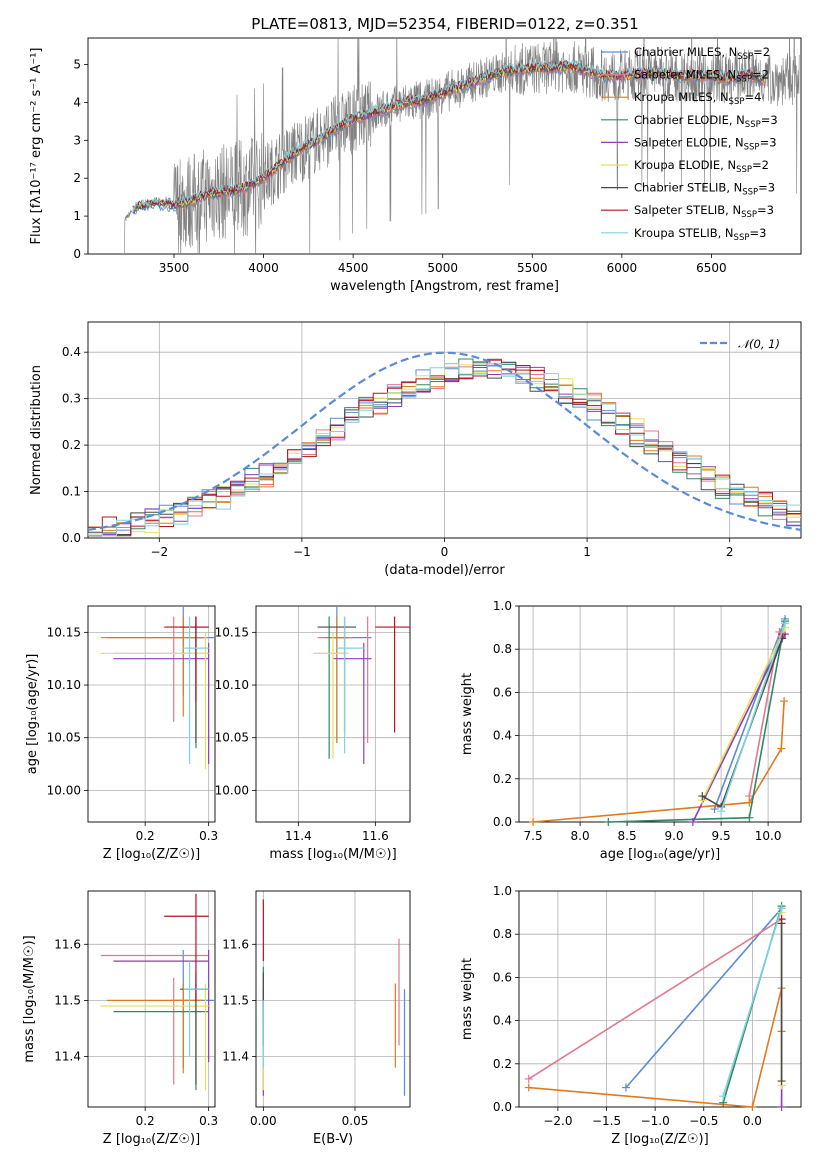 Image resolution: width=819 pixels, height=1170 pixels. Describe the element at coordinates (298, 836) in the screenshot. I see `x-tick-label: 11.4` at that location.